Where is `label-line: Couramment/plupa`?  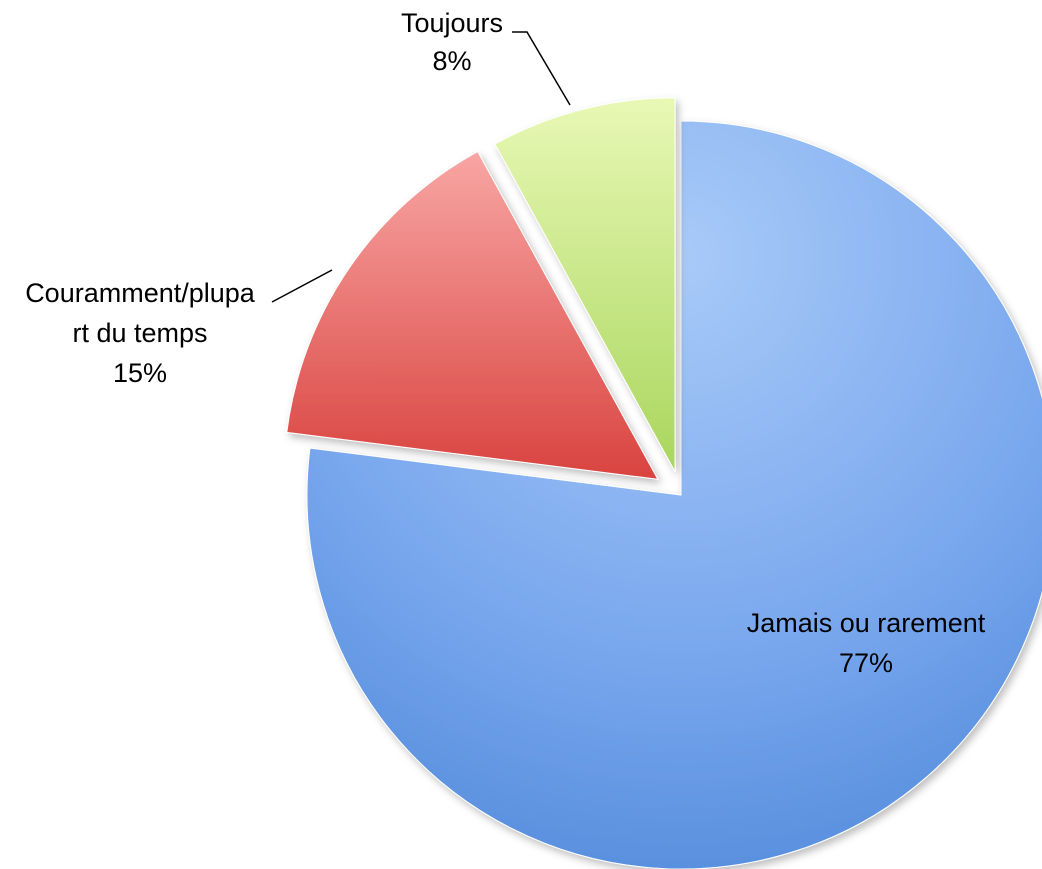
label-line: Couramment/plupa is located at coordinates (140, 293).